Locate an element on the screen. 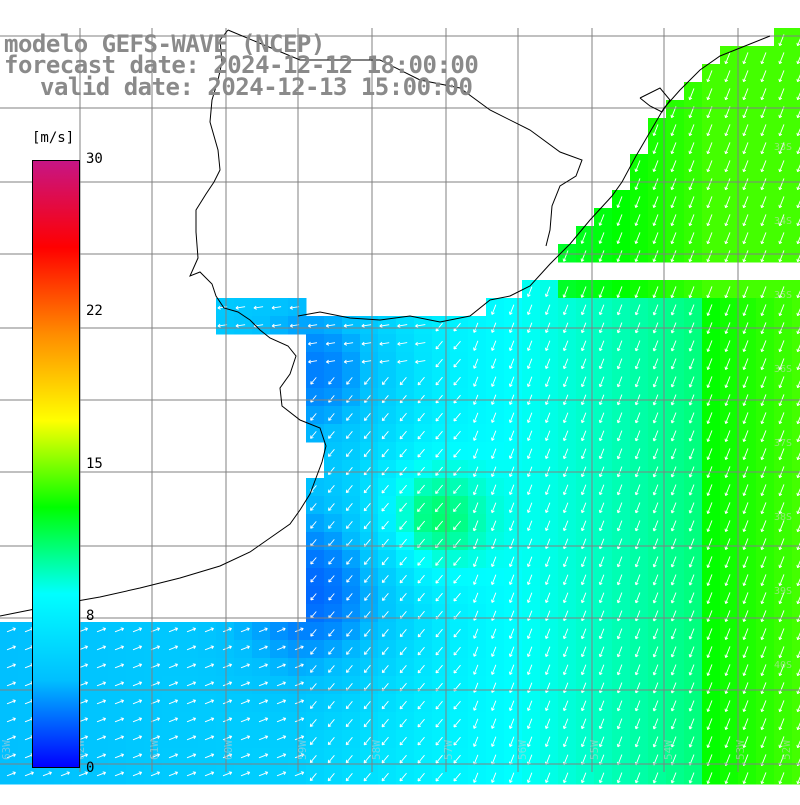 The image size is (800, 805). latitude-label: 33S is located at coordinates (783, 147).